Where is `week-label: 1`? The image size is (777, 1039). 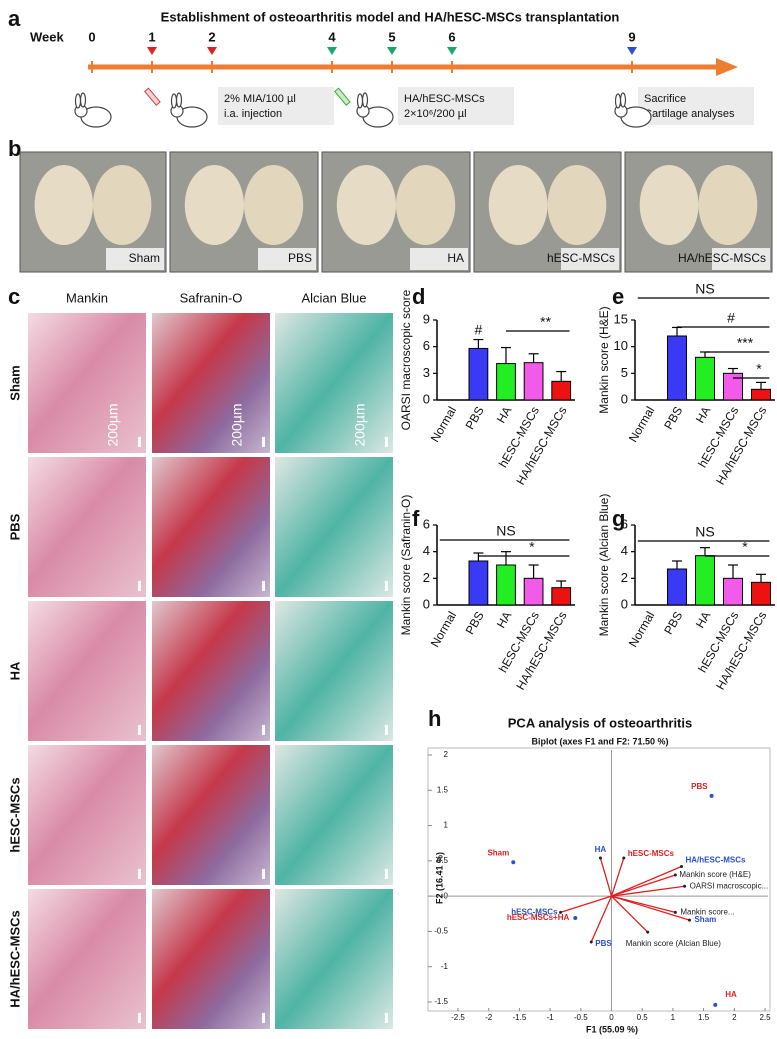 week-label: 1 is located at coordinates (151, 36).